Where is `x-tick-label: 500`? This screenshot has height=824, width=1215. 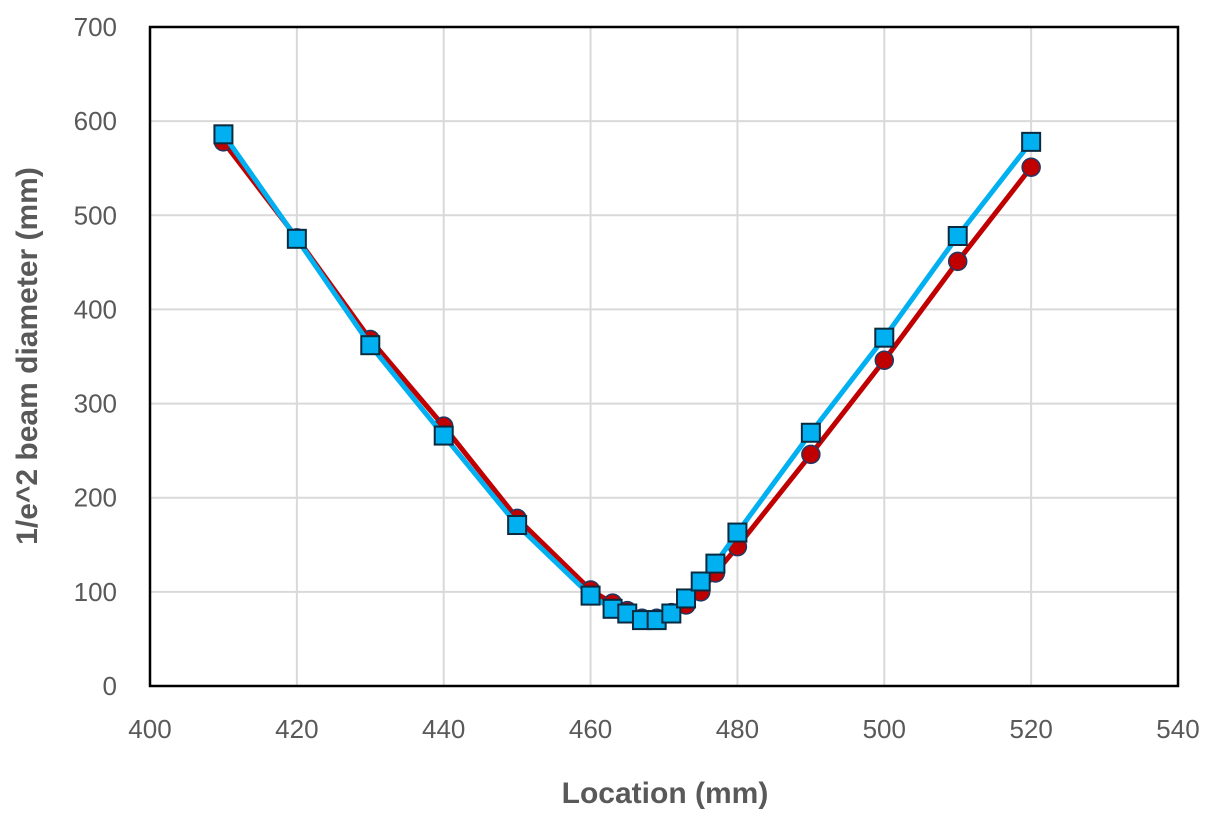
x-tick-label: 500 is located at coordinates (884, 729).